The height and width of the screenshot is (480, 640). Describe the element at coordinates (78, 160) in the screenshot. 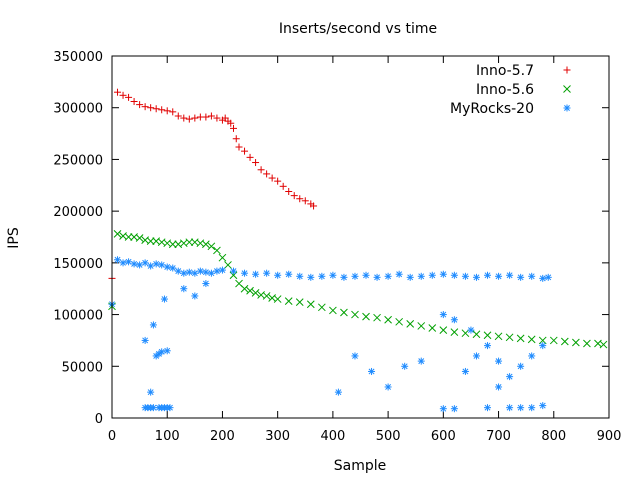

I see `y-tick-label: 250000` at that location.